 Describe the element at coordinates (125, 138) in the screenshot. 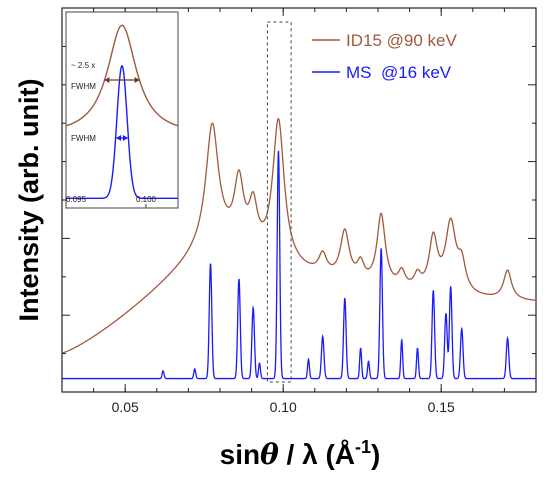

I see `inset-fwhm-arrow-narrow-head-right` at that location.